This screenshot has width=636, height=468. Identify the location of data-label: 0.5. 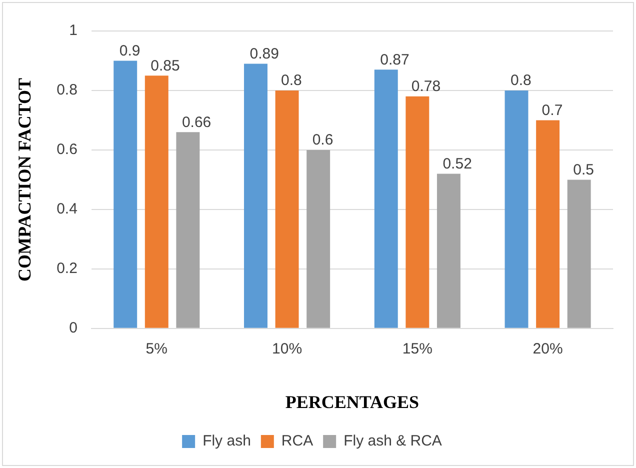
(583, 169).